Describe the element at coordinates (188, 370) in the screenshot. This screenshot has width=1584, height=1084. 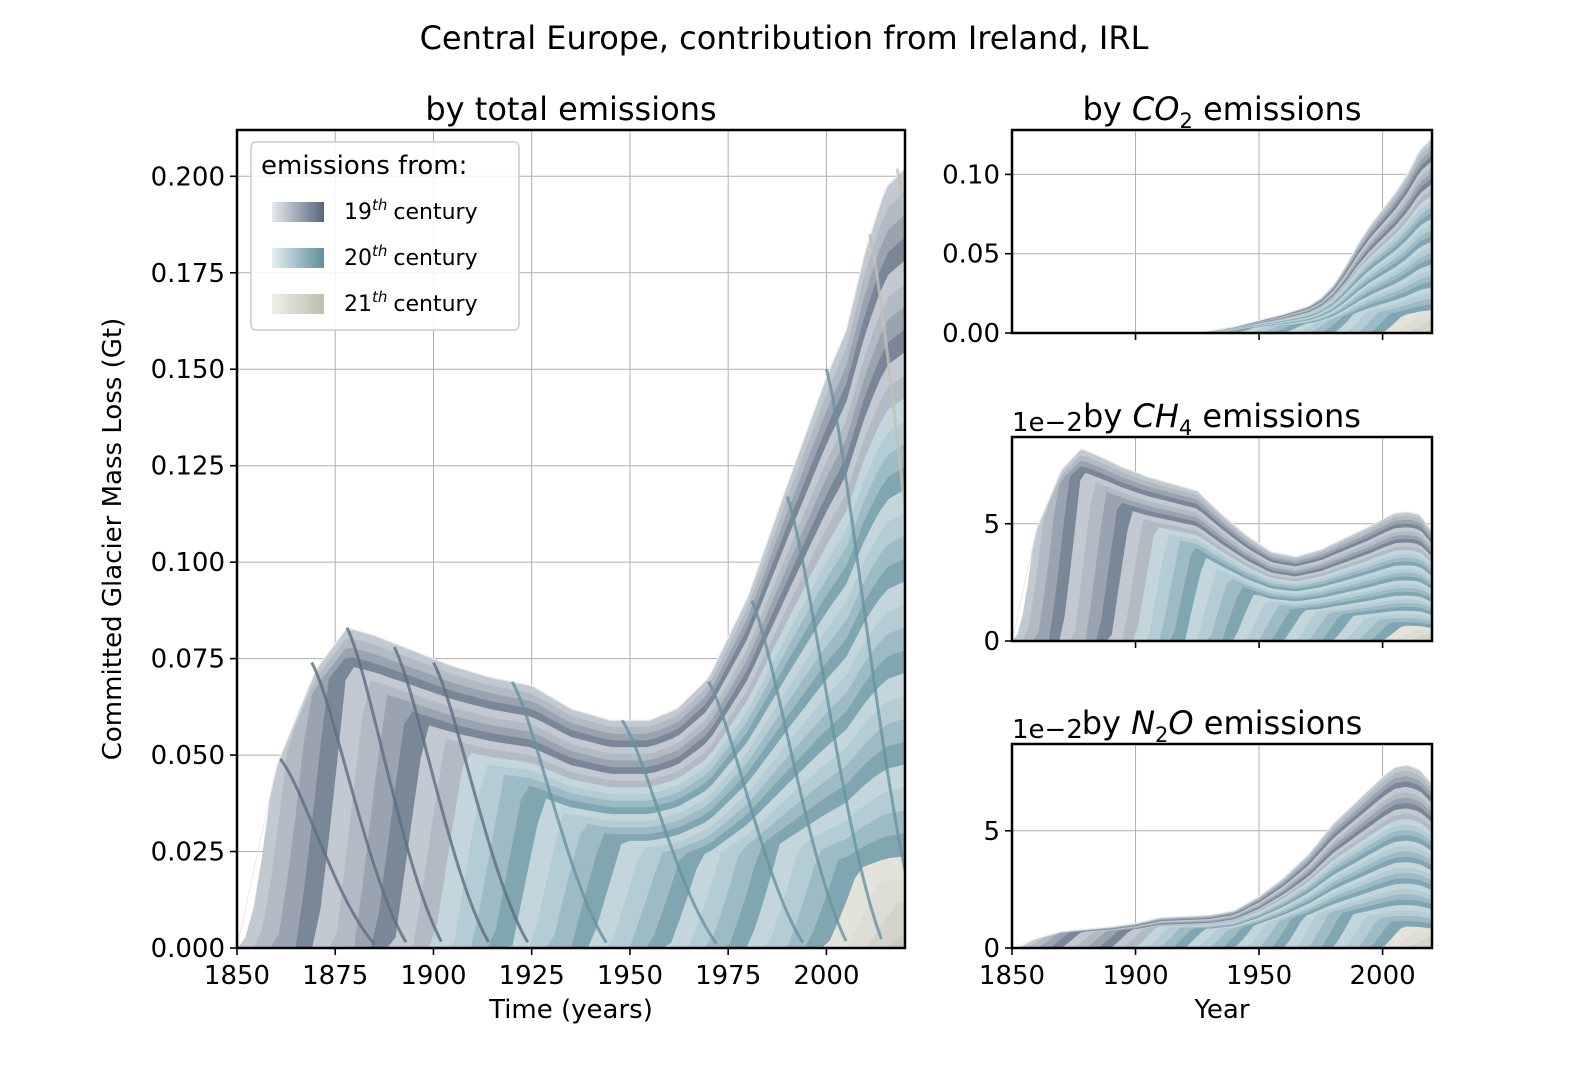
I see `ytick-label: 0.150` at that location.